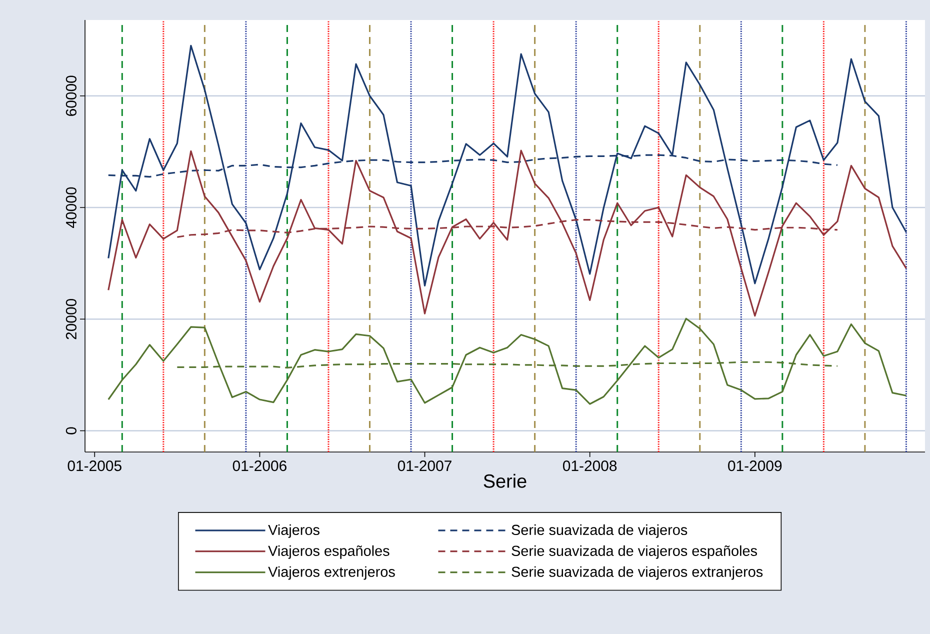 This screenshot has height=634, width=930. Describe the element at coordinates (755, 466) in the screenshot. I see `x-tick-label: 01-2009` at that location.